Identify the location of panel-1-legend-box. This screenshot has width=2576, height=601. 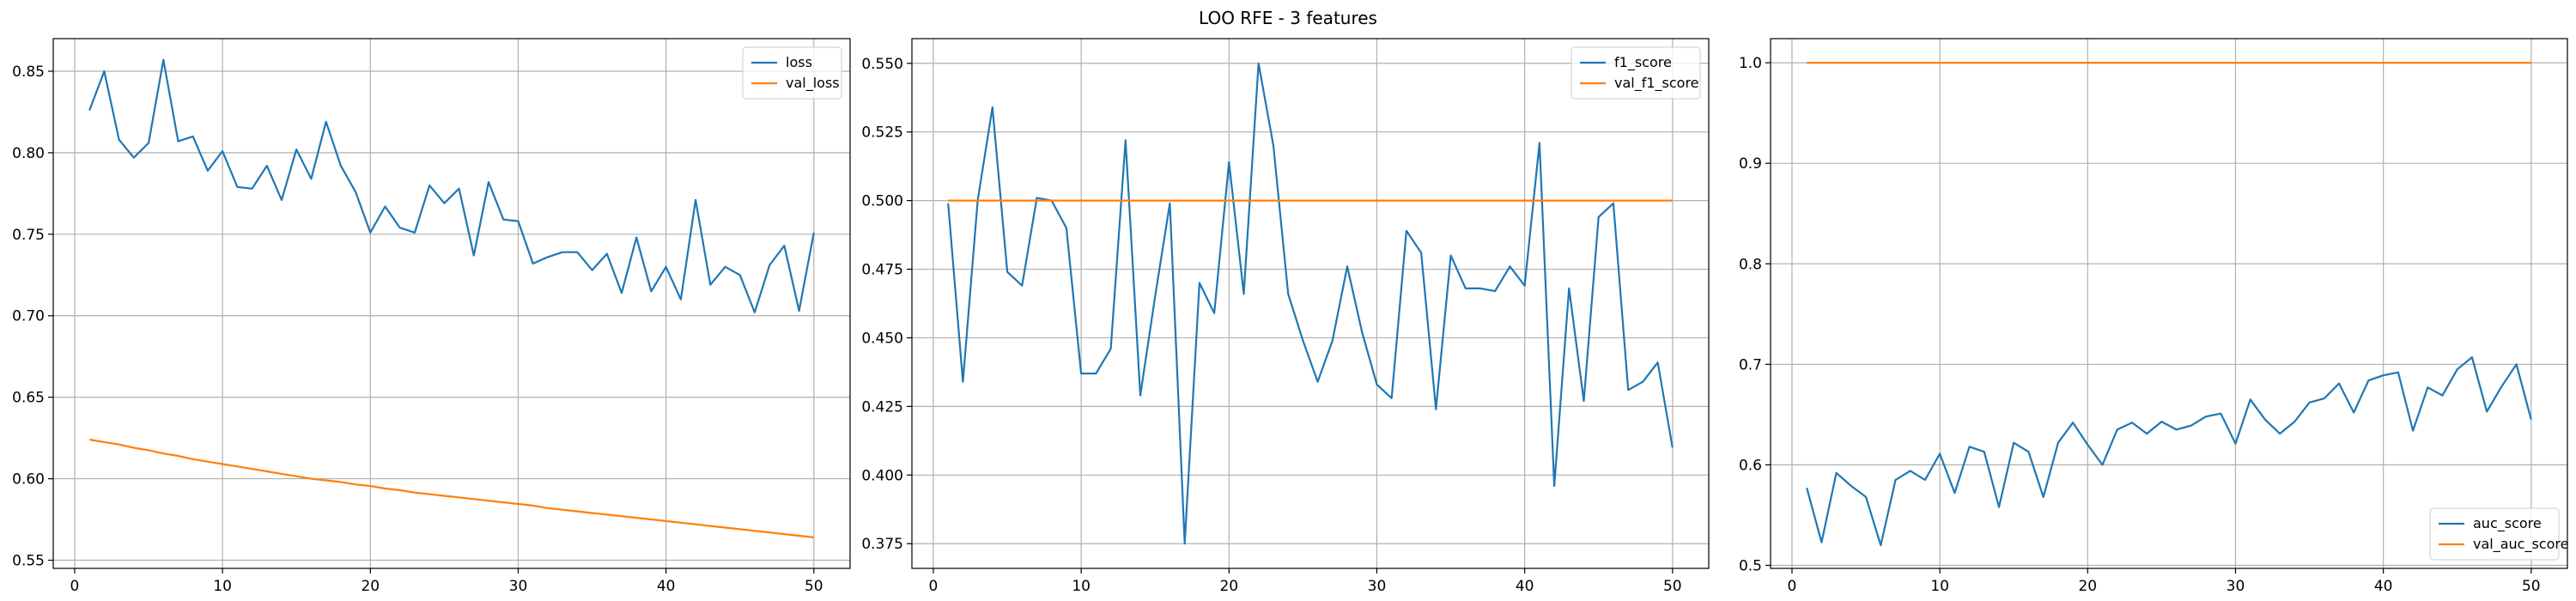
(792, 73).